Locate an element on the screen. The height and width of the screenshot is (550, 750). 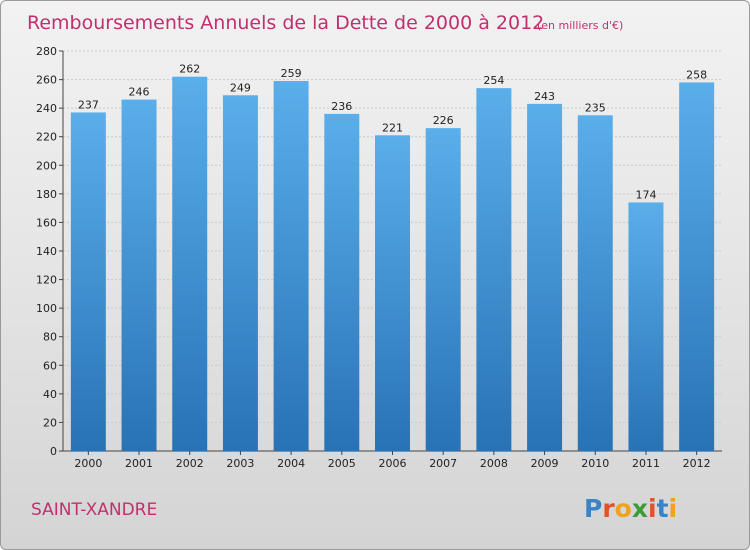
logo-letter-4: i is located at coordinates (652, 508).